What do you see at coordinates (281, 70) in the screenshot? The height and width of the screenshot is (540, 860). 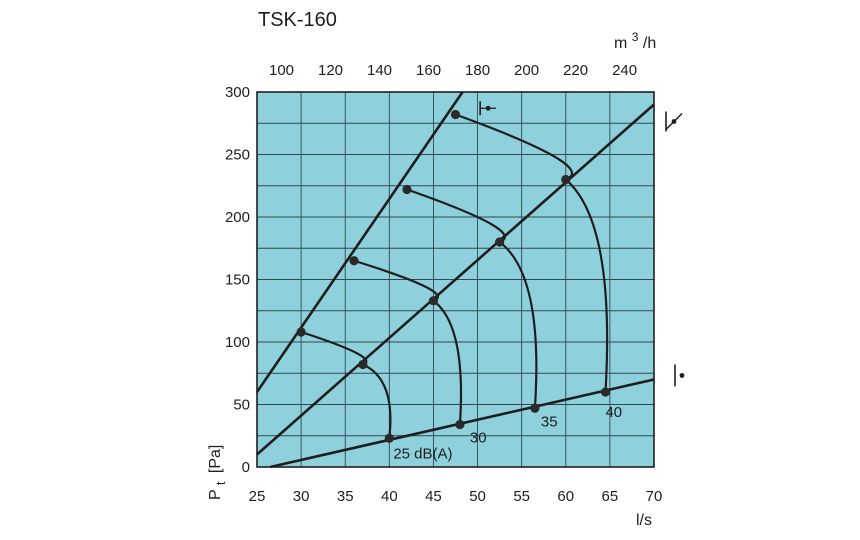 I see `top-tick-0: 100` at bounding box center [281, 70].